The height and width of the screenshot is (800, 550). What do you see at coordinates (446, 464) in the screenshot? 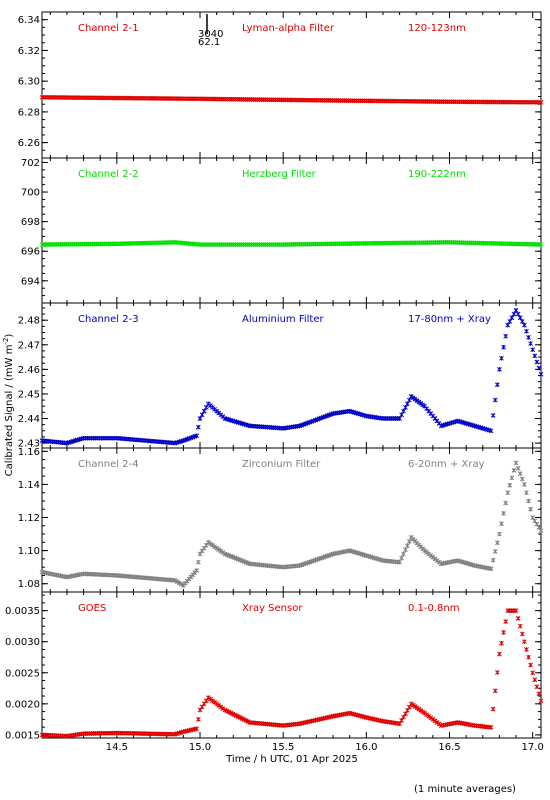
I see `panel-band-label: 6-20nm + Xray` at bounding box center [446, 464].